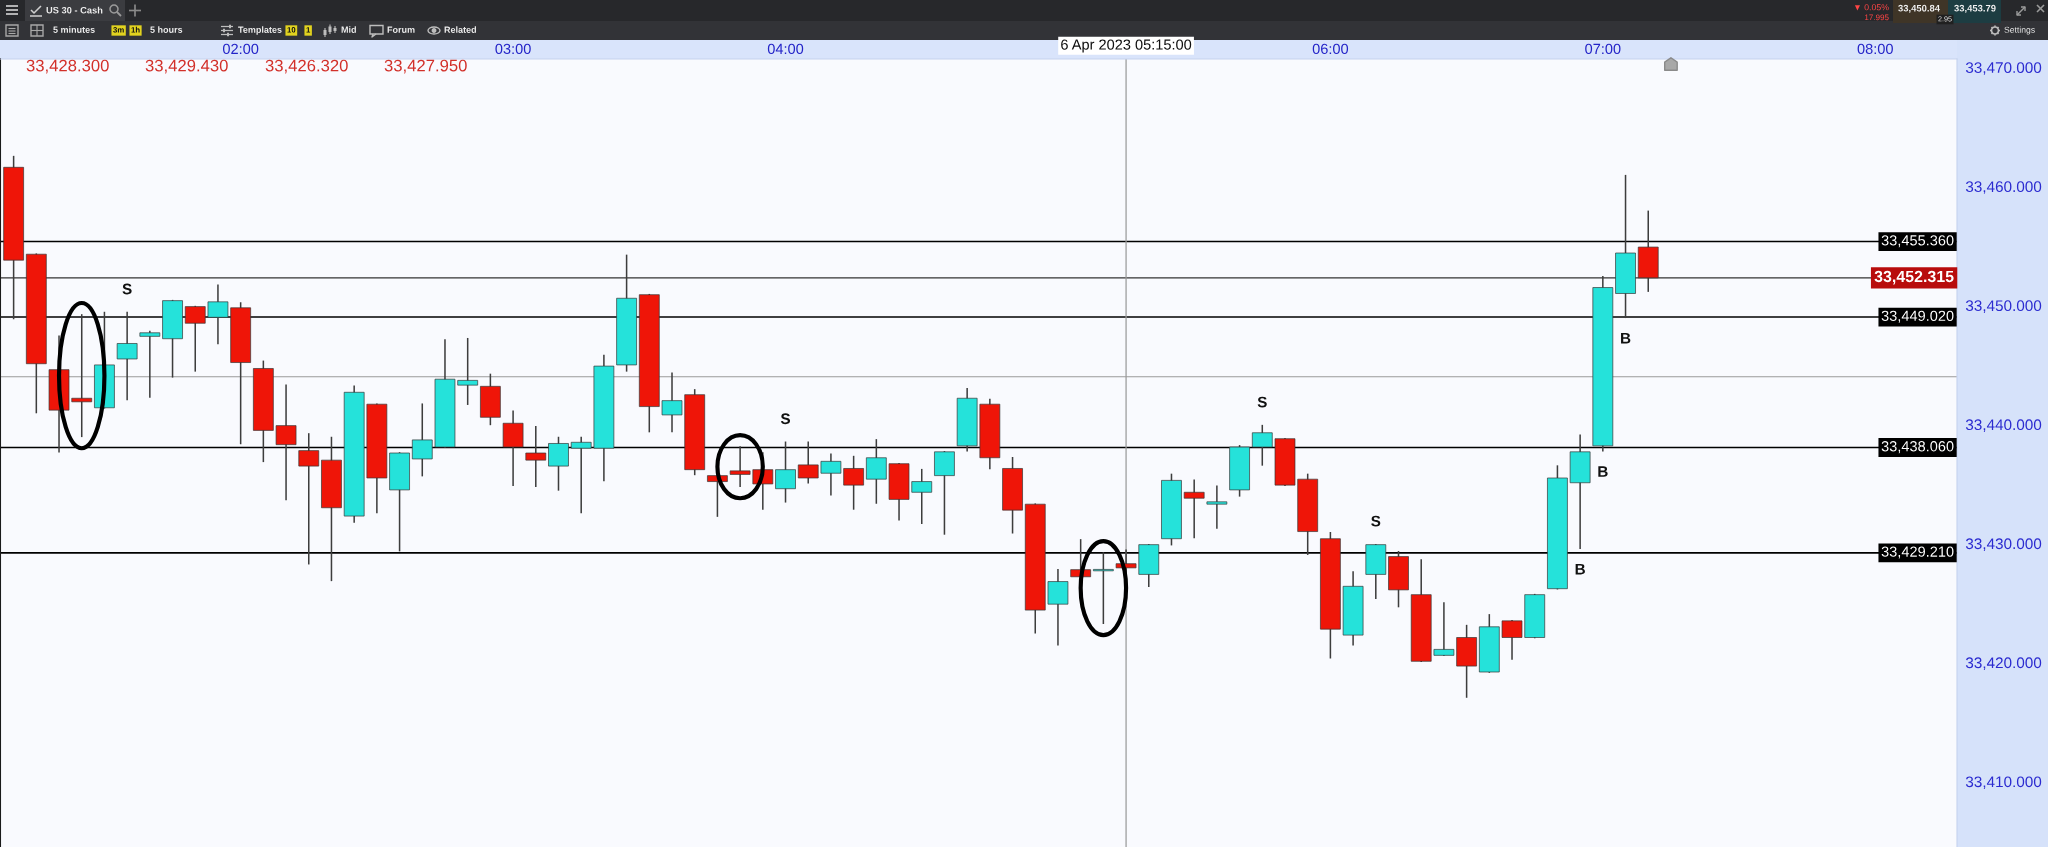  What do you see at coordinates (306, 66) in the screenshot?
I see `annotation: 33,426.320` at bounding box center [306, 66].